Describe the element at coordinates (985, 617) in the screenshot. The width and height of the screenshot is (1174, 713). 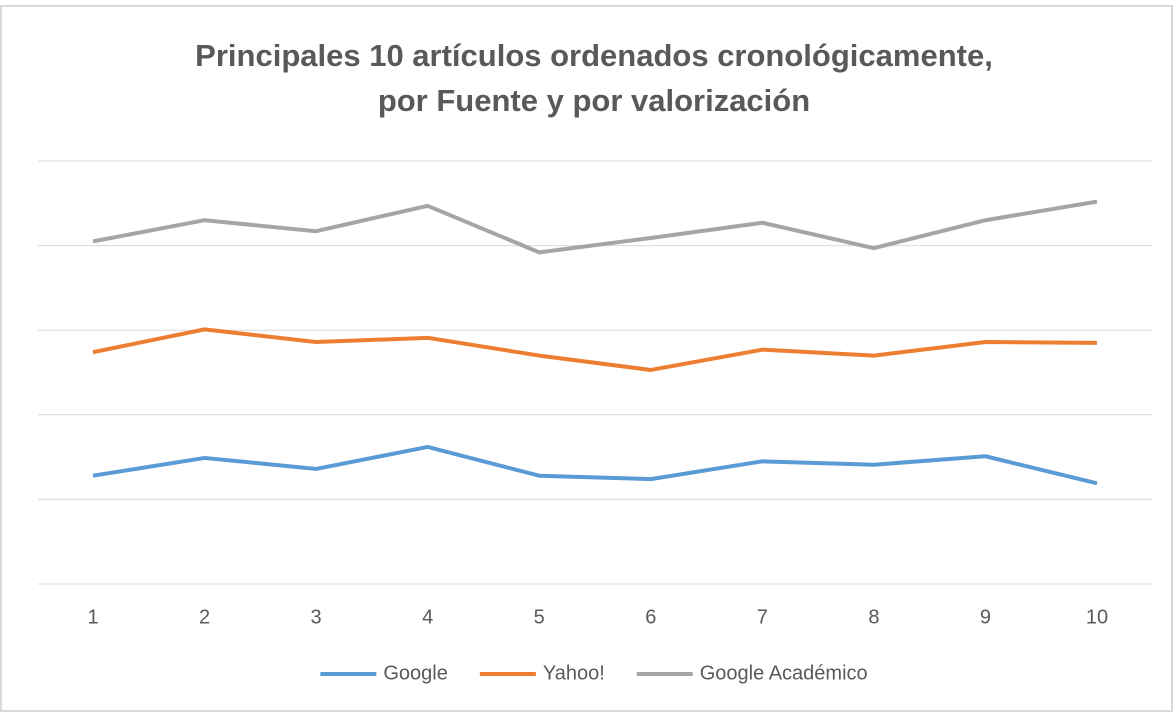
I see `x-tick-label: 9` at that location.